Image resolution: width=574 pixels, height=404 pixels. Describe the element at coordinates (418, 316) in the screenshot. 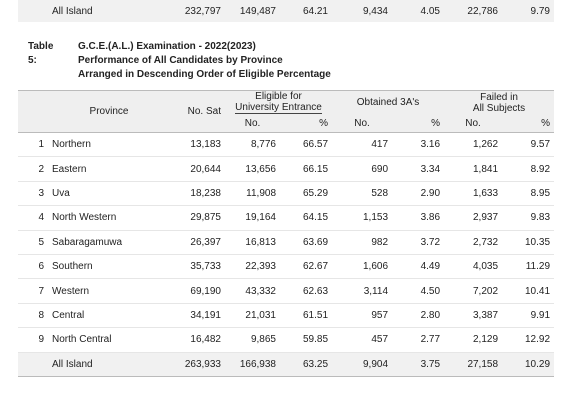

I see `cell: 2.80` at that location.